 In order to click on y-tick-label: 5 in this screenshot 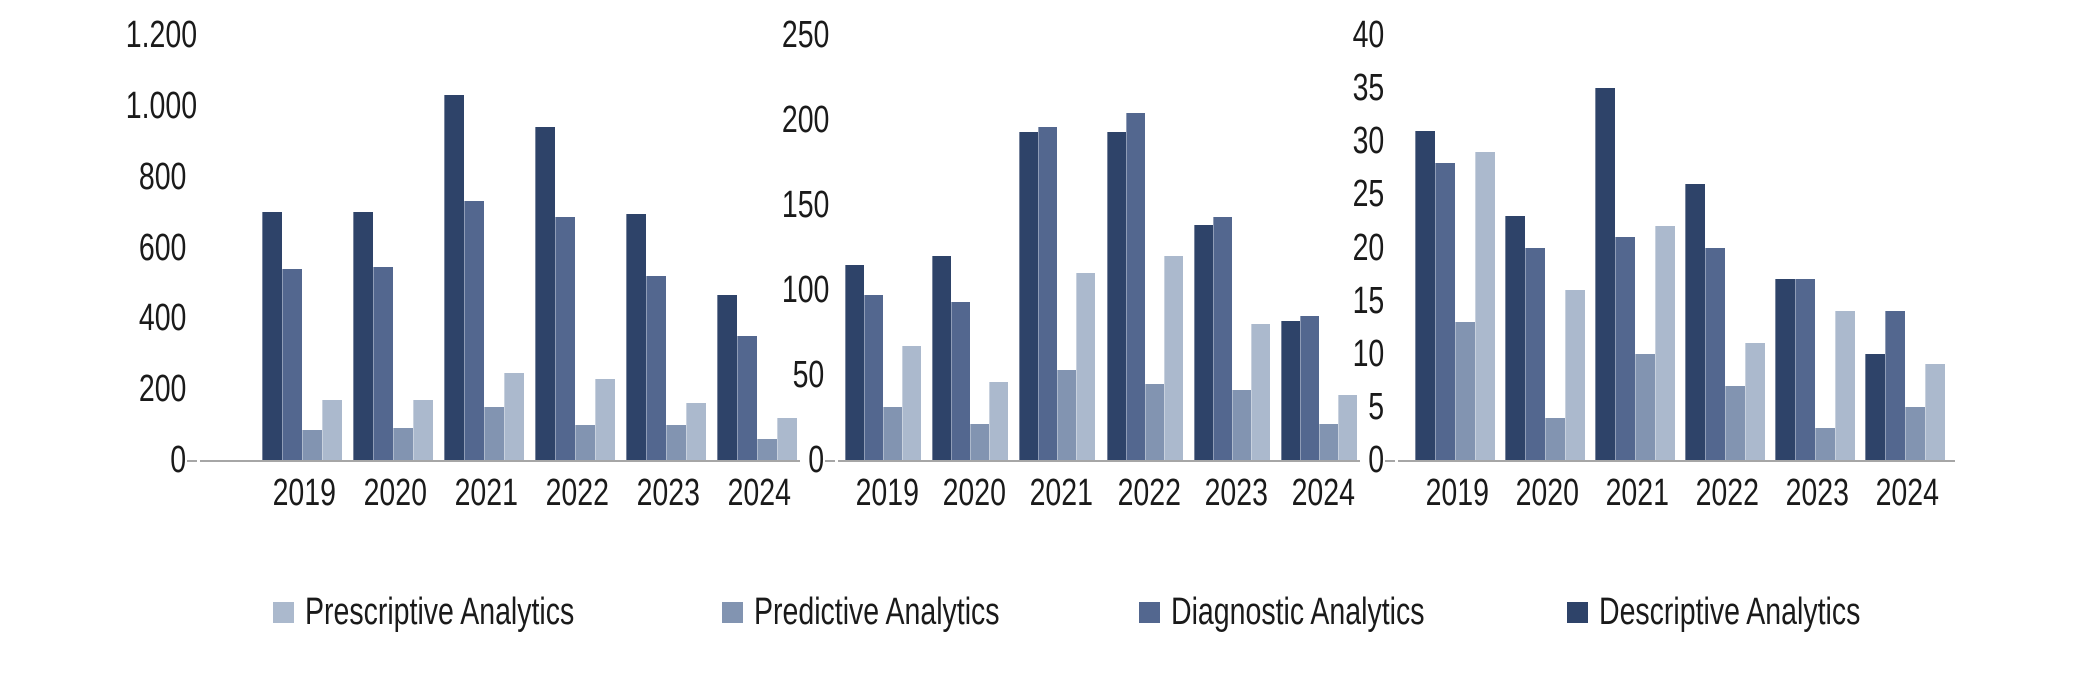, I will do `click(1376, 406)`.